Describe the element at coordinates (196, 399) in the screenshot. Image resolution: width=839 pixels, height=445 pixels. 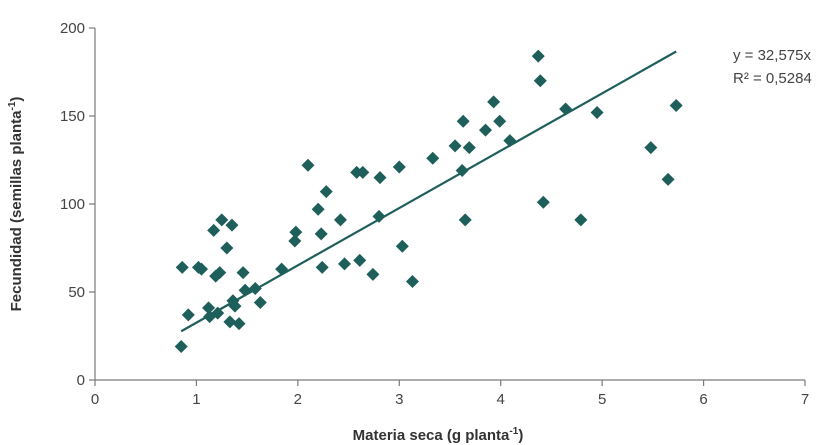
I see `x-tick-label: 1` at that location.